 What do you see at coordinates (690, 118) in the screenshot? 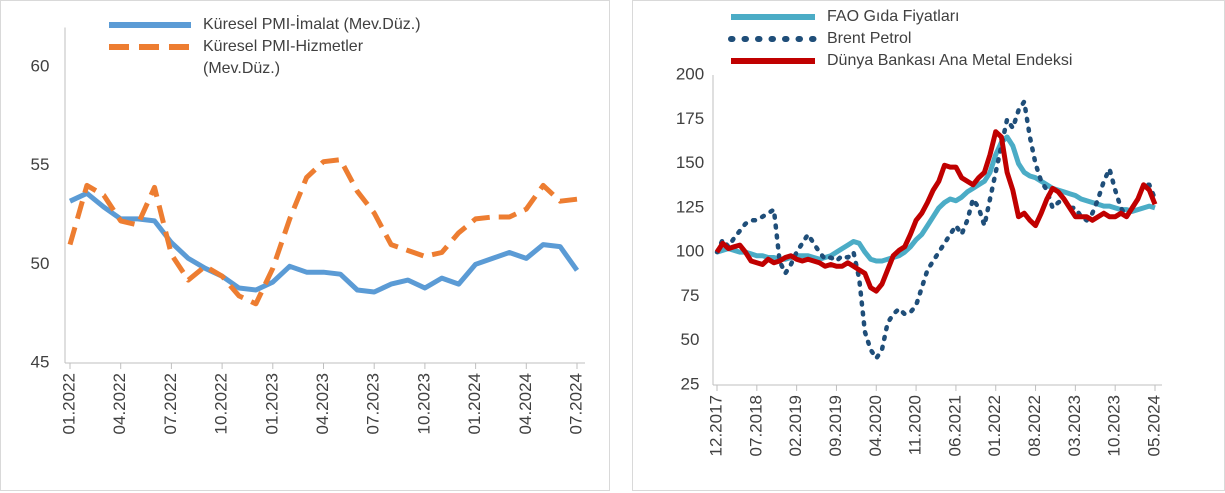
I see `y-tick-label: 175` at bounding box center [690, 118].